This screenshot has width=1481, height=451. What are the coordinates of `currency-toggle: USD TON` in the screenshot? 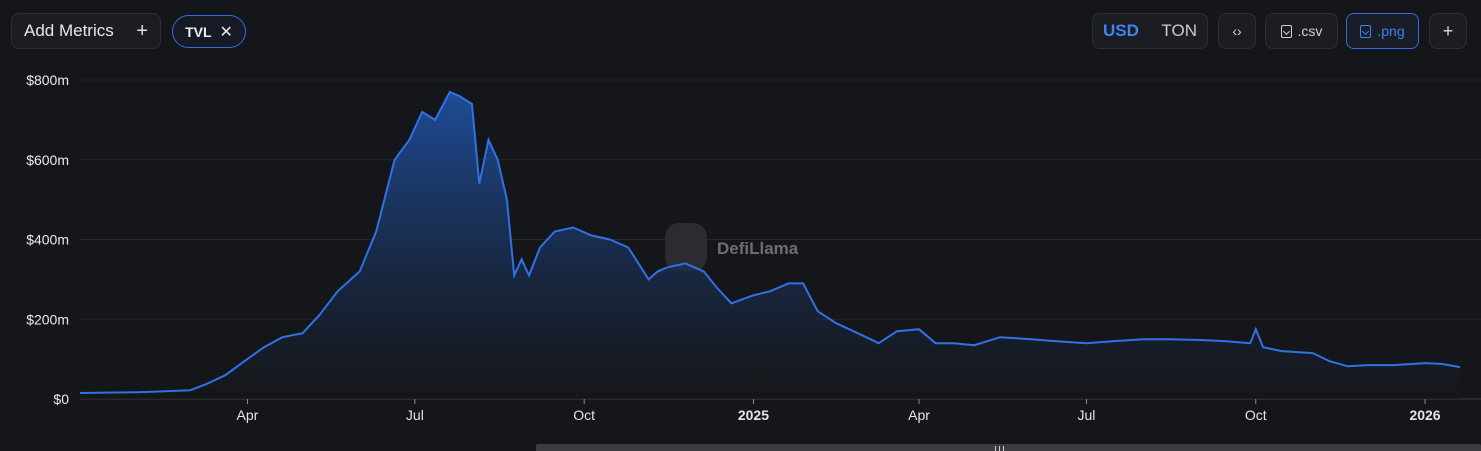 It's located at (1150, 31).